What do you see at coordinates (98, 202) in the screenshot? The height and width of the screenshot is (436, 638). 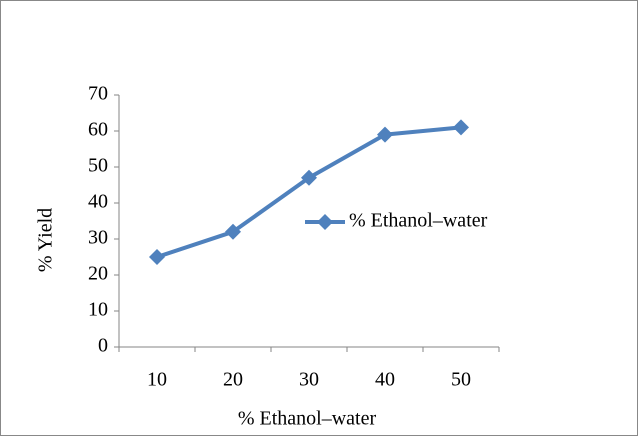 I see `y-tick-label: 40` at bounding box center [98, 202].